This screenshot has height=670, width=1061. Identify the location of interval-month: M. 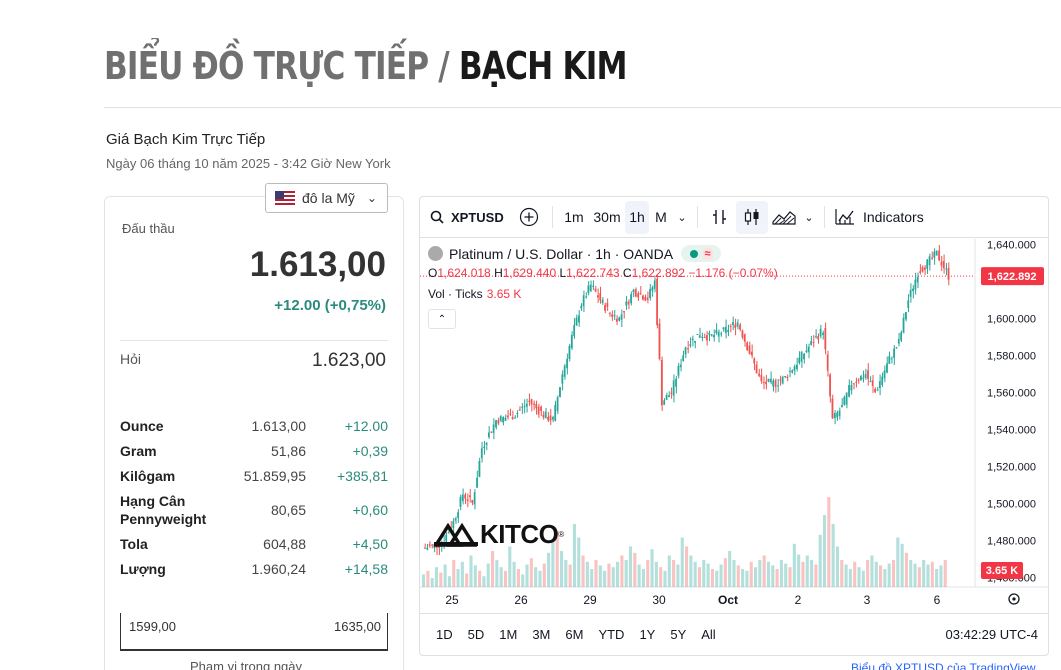
(661, 217).